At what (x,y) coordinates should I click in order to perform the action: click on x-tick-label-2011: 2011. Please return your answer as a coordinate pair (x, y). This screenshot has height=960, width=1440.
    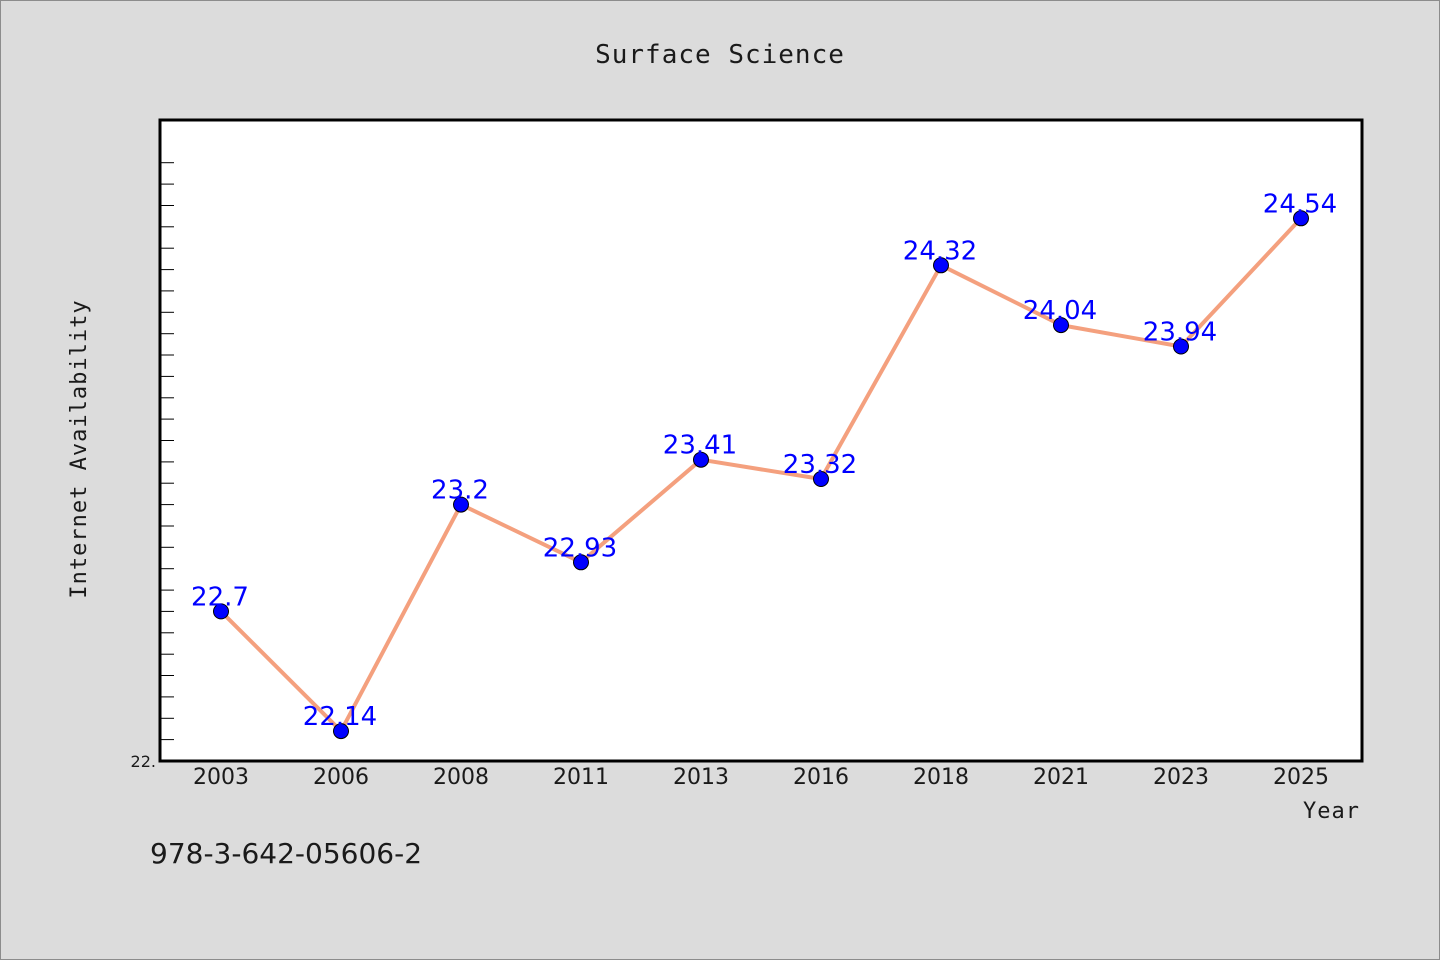
    Looking at the image, I should click on (581, 777).